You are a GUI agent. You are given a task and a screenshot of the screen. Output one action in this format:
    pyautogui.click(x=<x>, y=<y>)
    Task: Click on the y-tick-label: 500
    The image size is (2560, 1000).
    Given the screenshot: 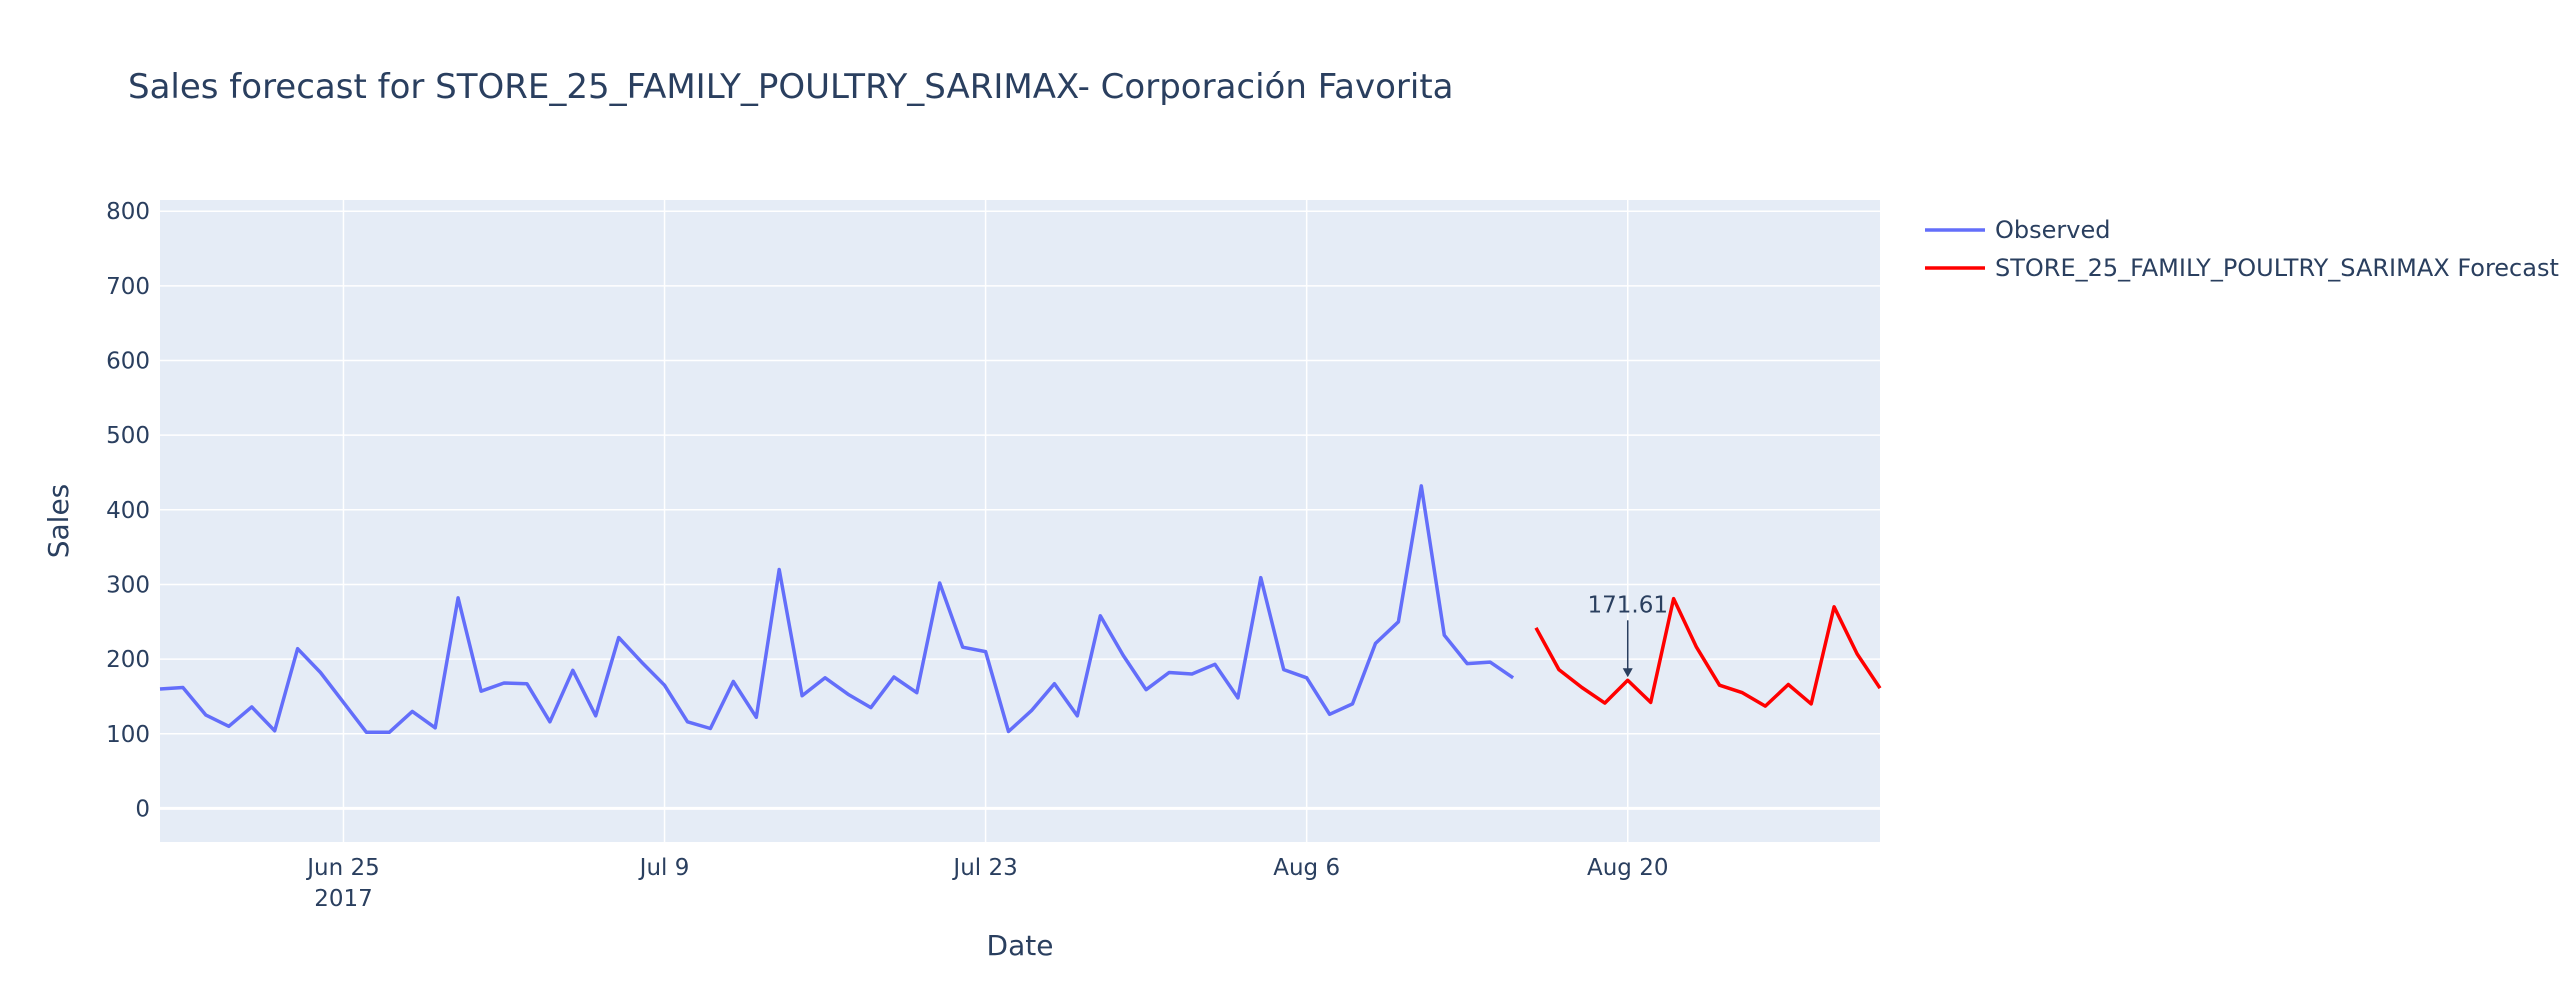 What is the action you would take?
    pyautogui.click(x=128, y=436)
    